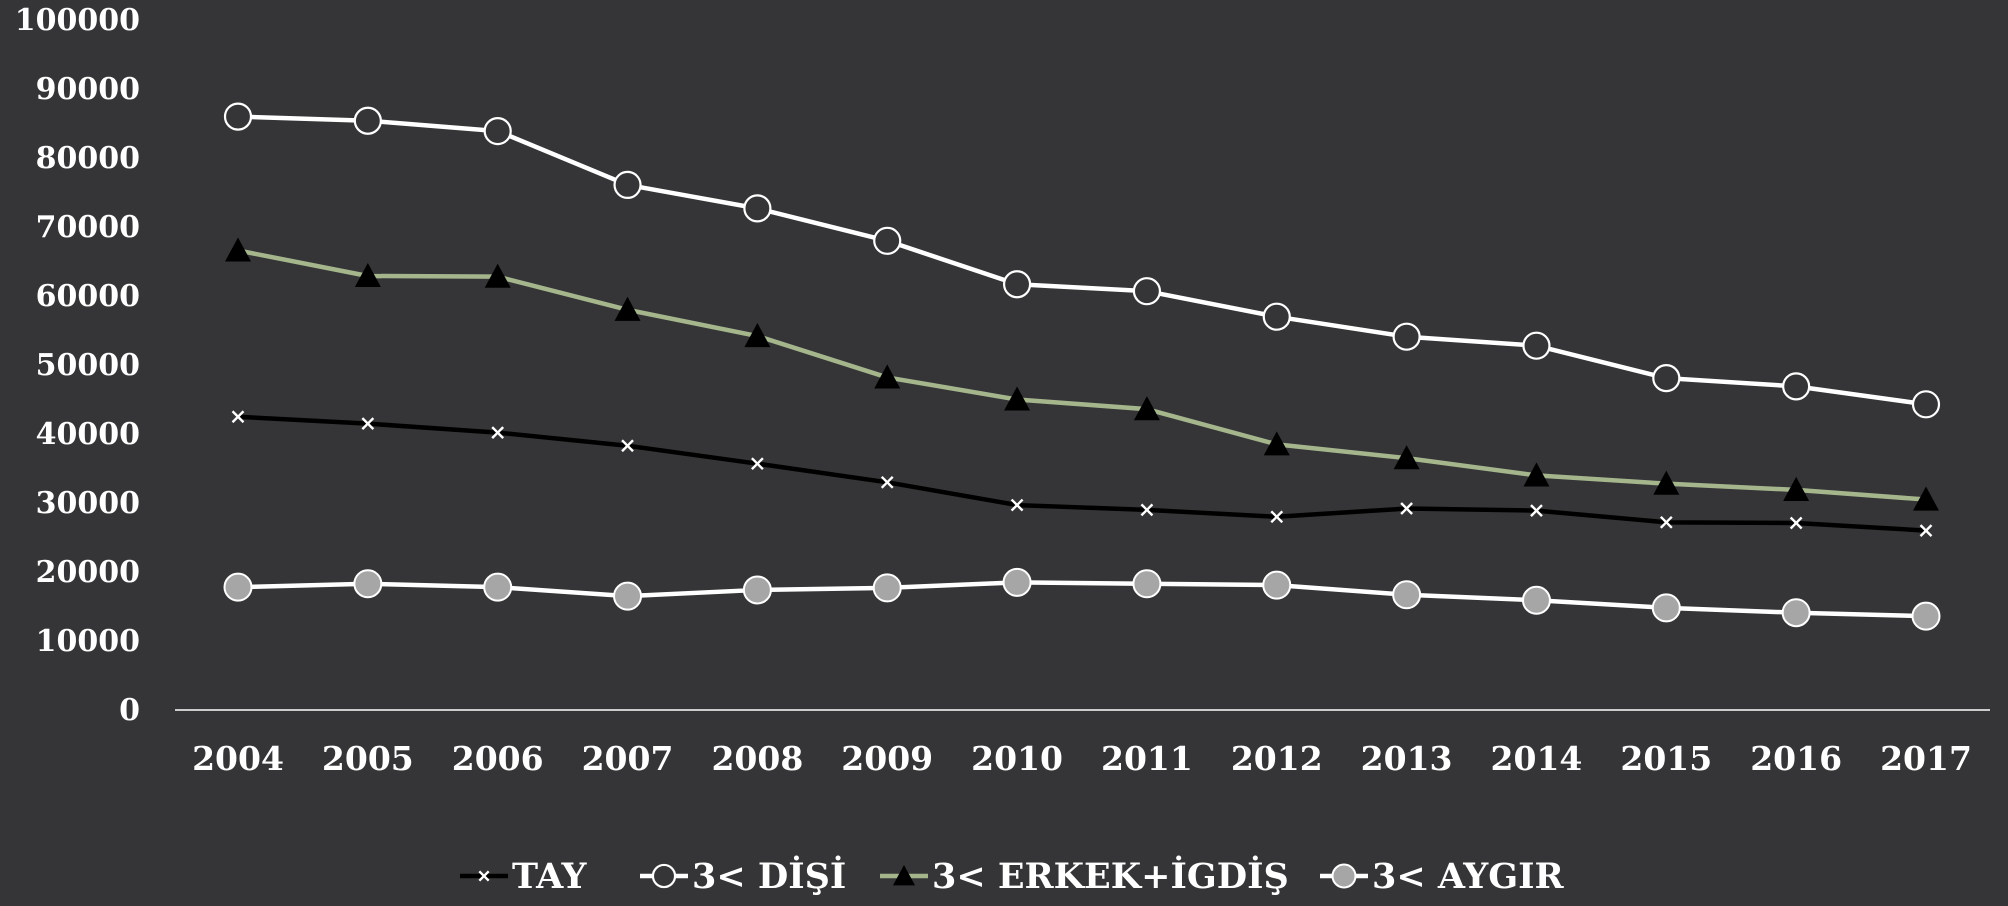 This screenshot has width=2008, height=906. I want to click on y-tick-label: 40000, so click(88, 434).